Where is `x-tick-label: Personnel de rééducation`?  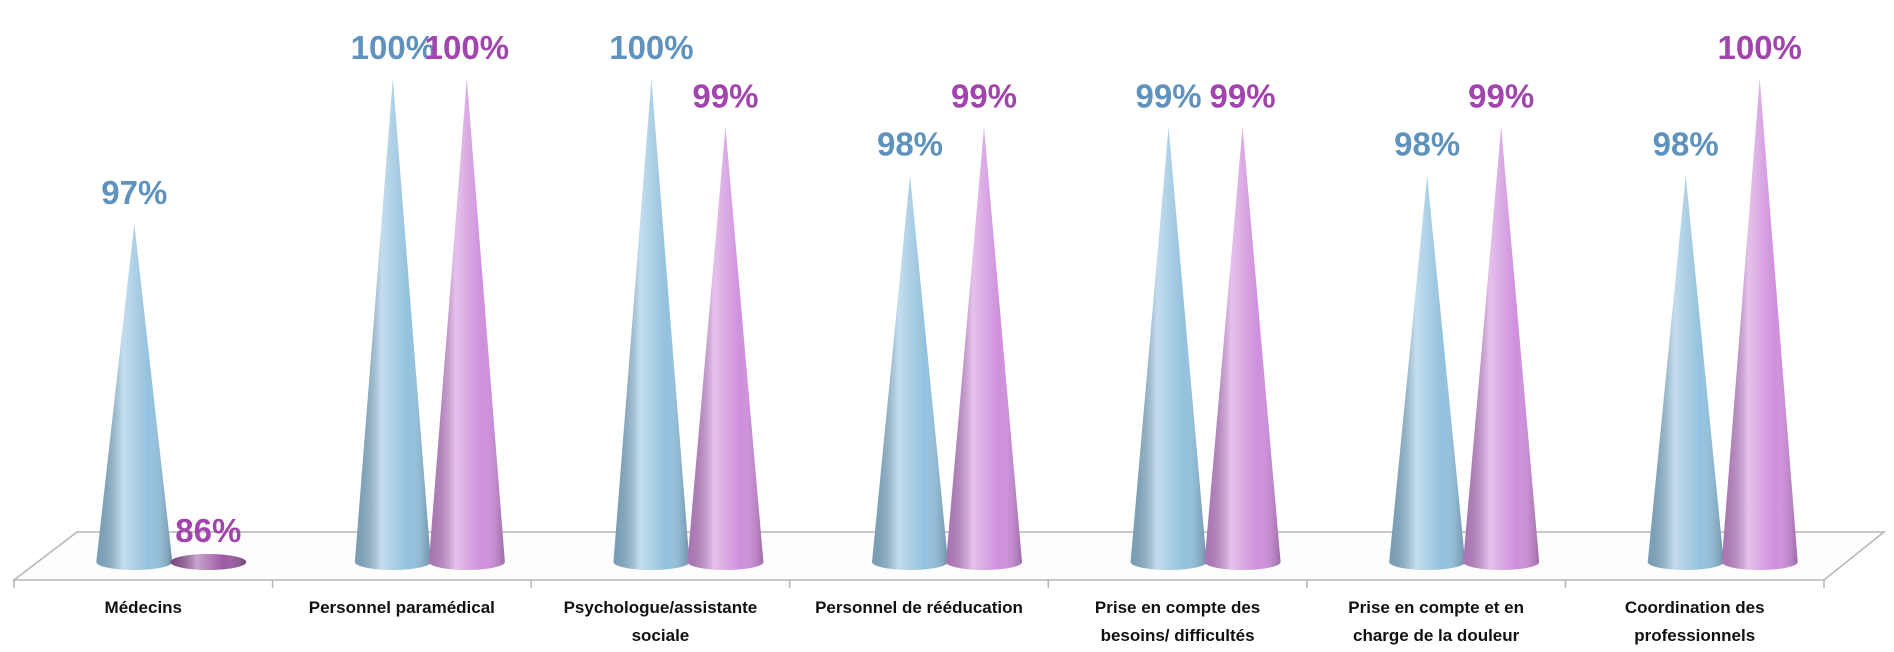 x-tick-label: Personnel de rééducation is located at coordinates (919, 607).